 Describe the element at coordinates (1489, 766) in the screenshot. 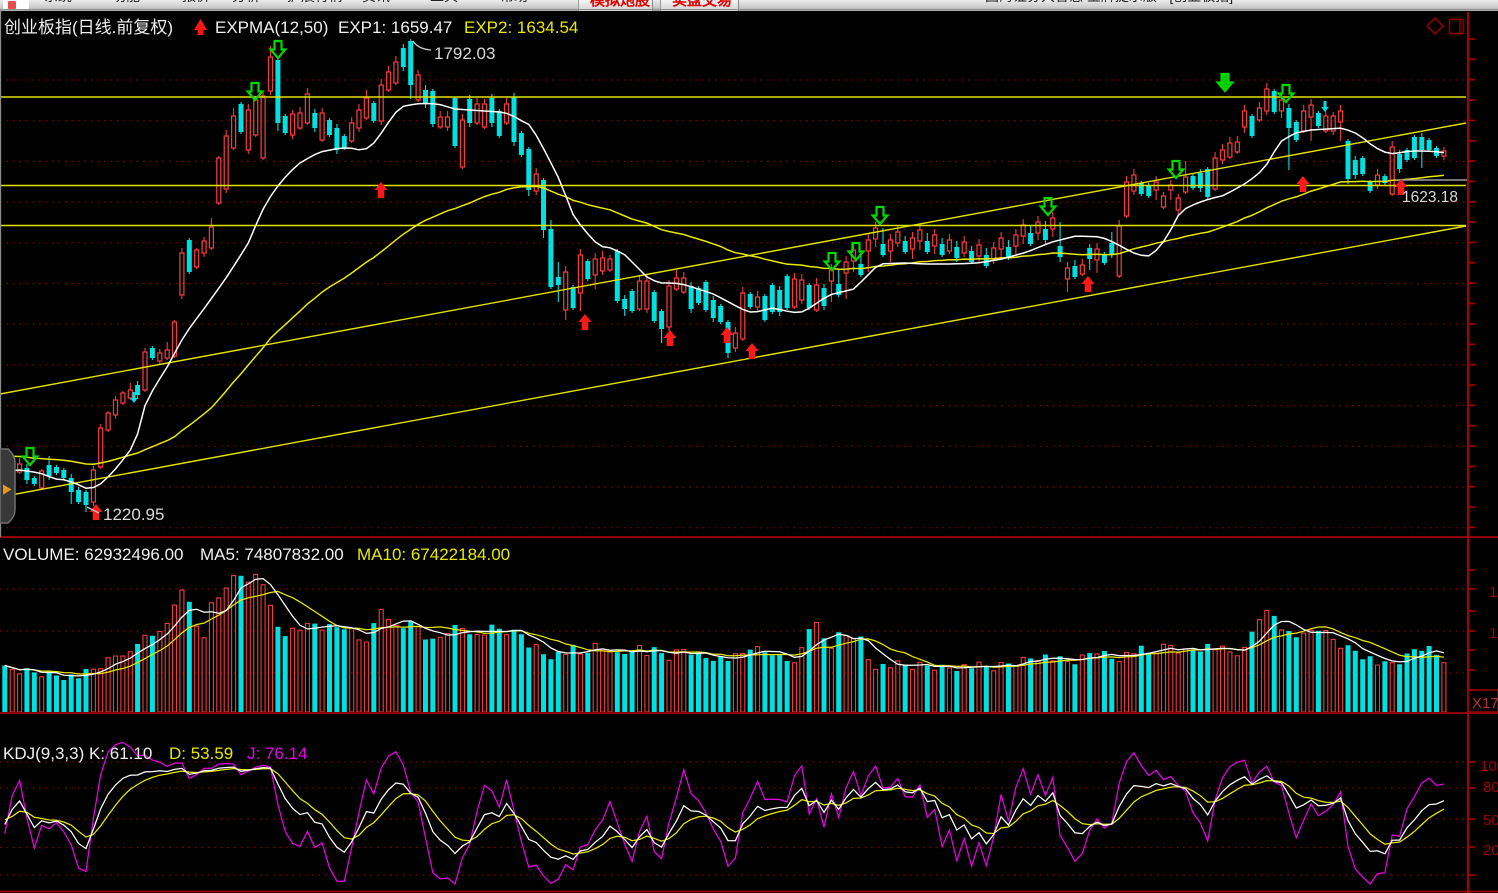

I see `svg-text: 100` at that location.